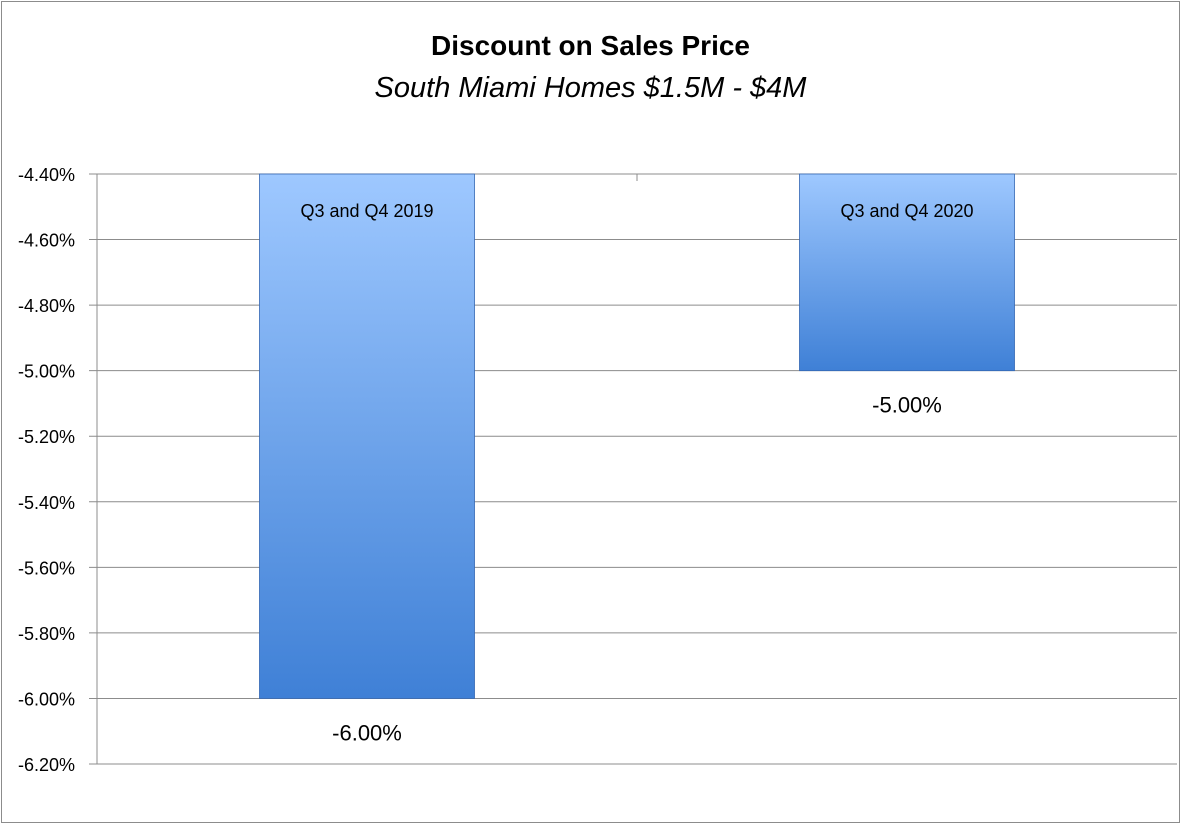 This screenshot has height=824, width=1181. What do you see at coordinates (590, 88) in the screenshot?
I see `chart-subtitle: South Miami Homes $1.5M - $4M` at bounding box center [590, 88].